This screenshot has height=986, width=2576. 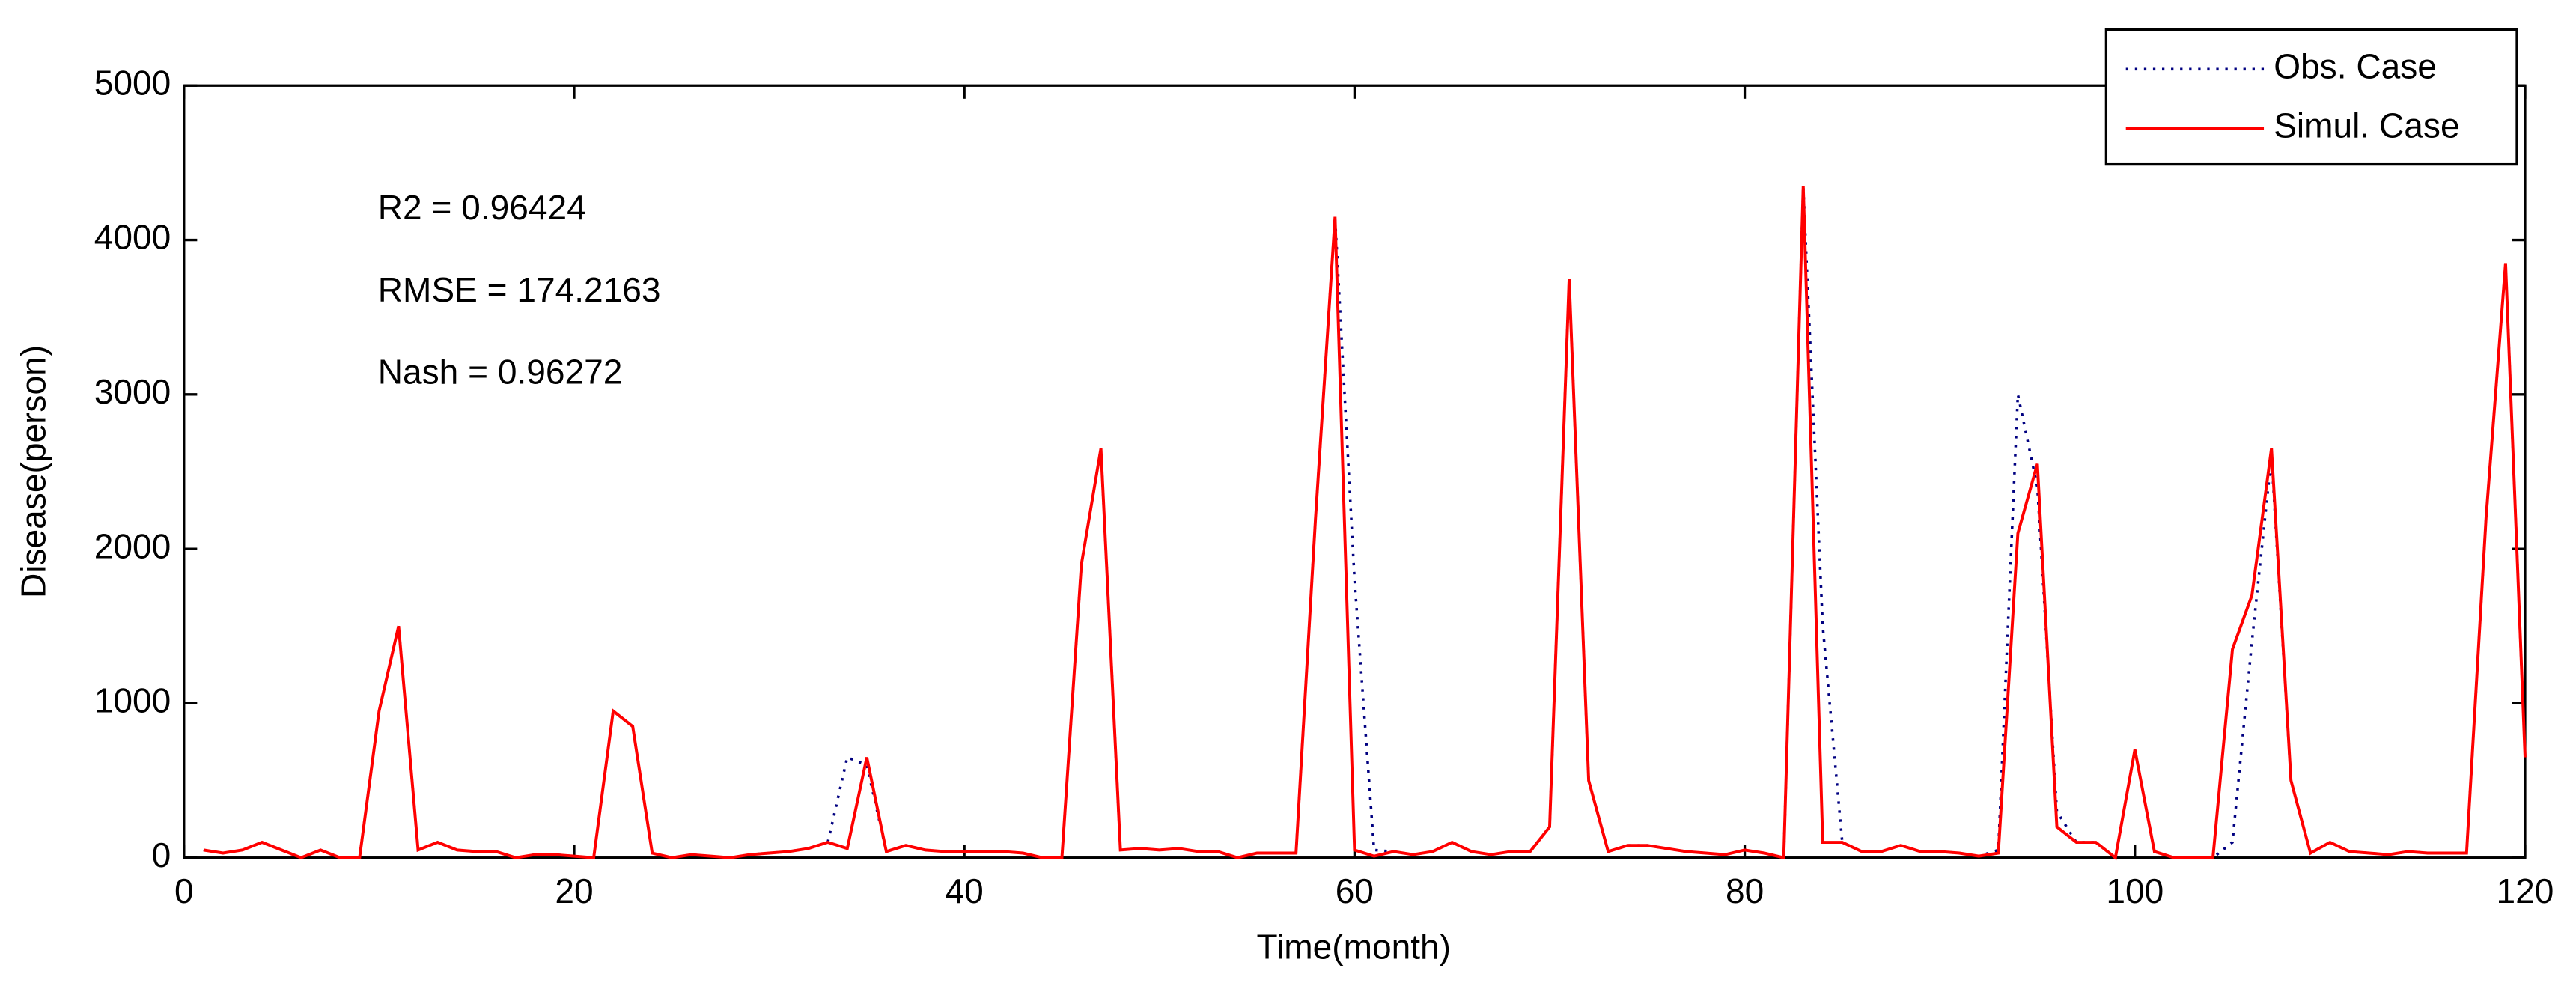 What do you see at coordinates (132, 82) in the screenshot?
I see `y-tick-label: 5000` at bounding box center [132, 82].